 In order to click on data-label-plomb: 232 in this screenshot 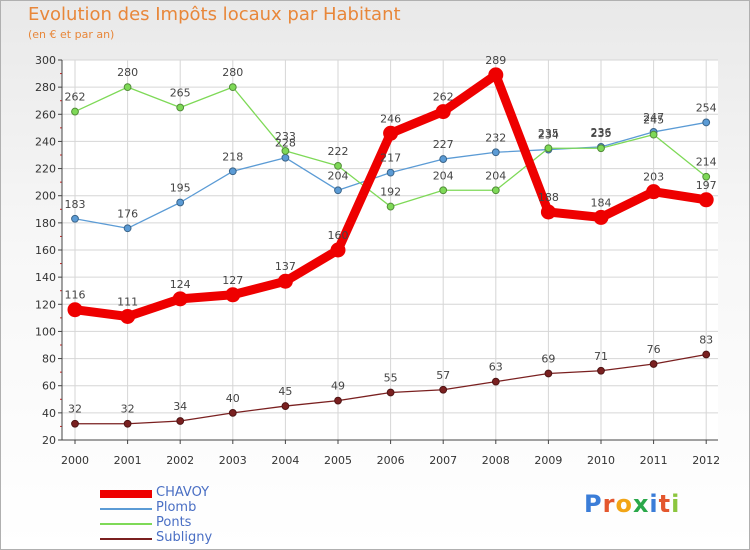, I will do `click(495, 137)`.